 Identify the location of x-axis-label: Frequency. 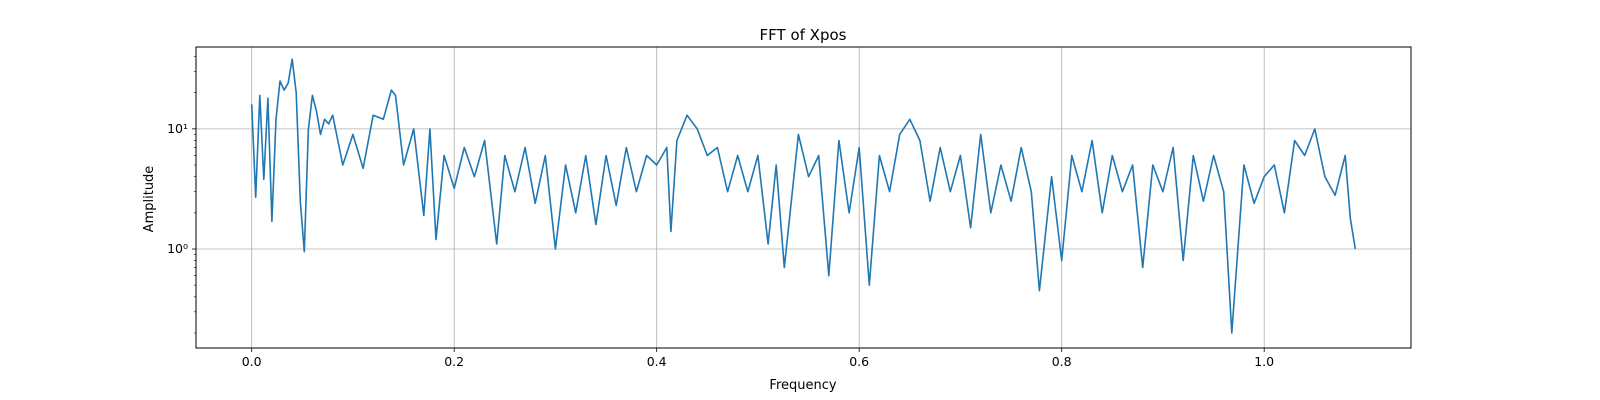
(802, 385).